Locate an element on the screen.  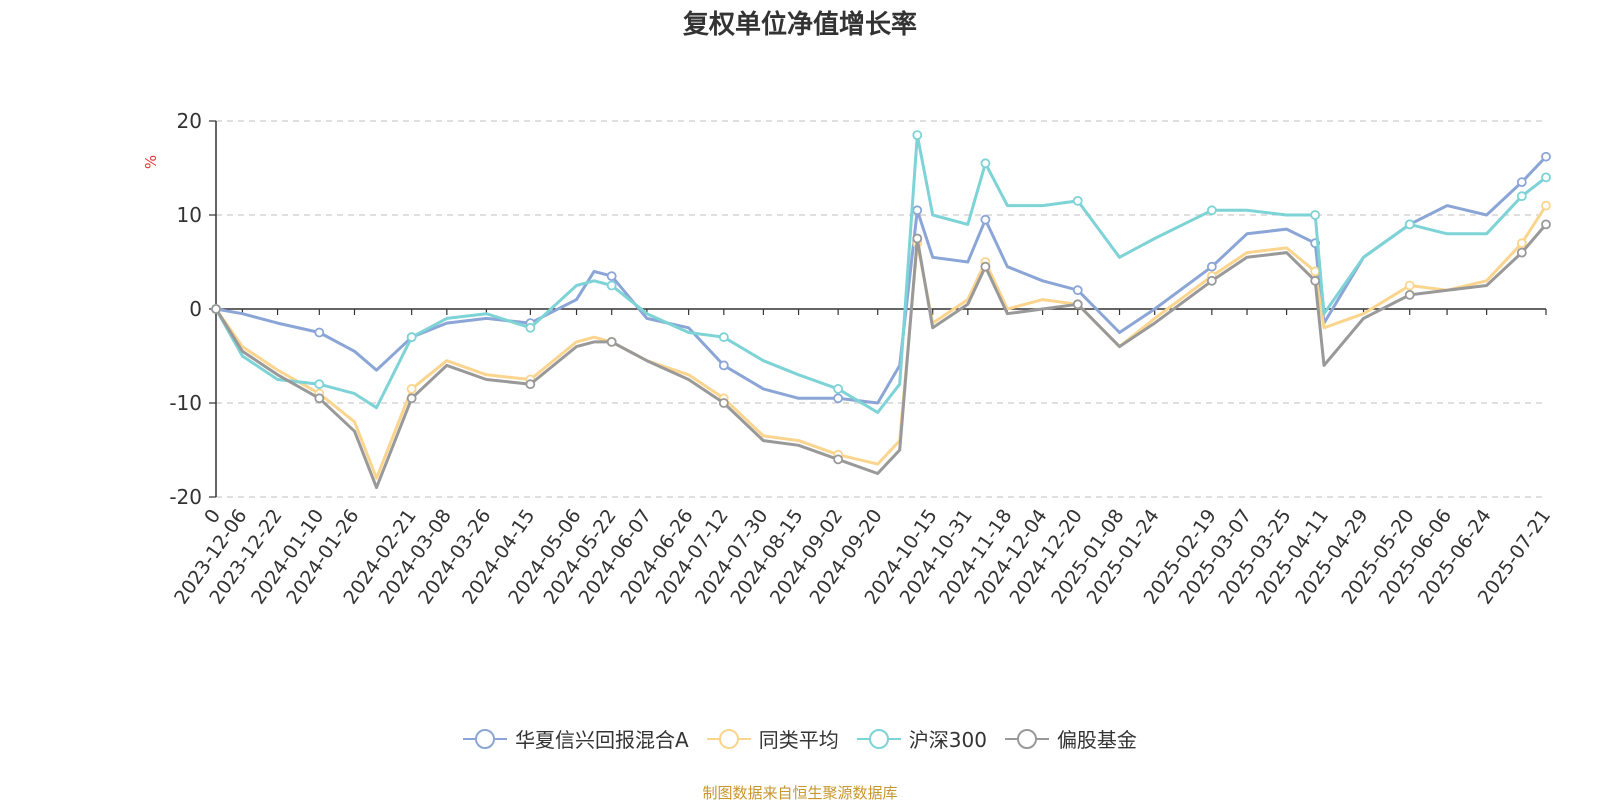
y-tick-label: -20 is located at coordinates (185, 497).